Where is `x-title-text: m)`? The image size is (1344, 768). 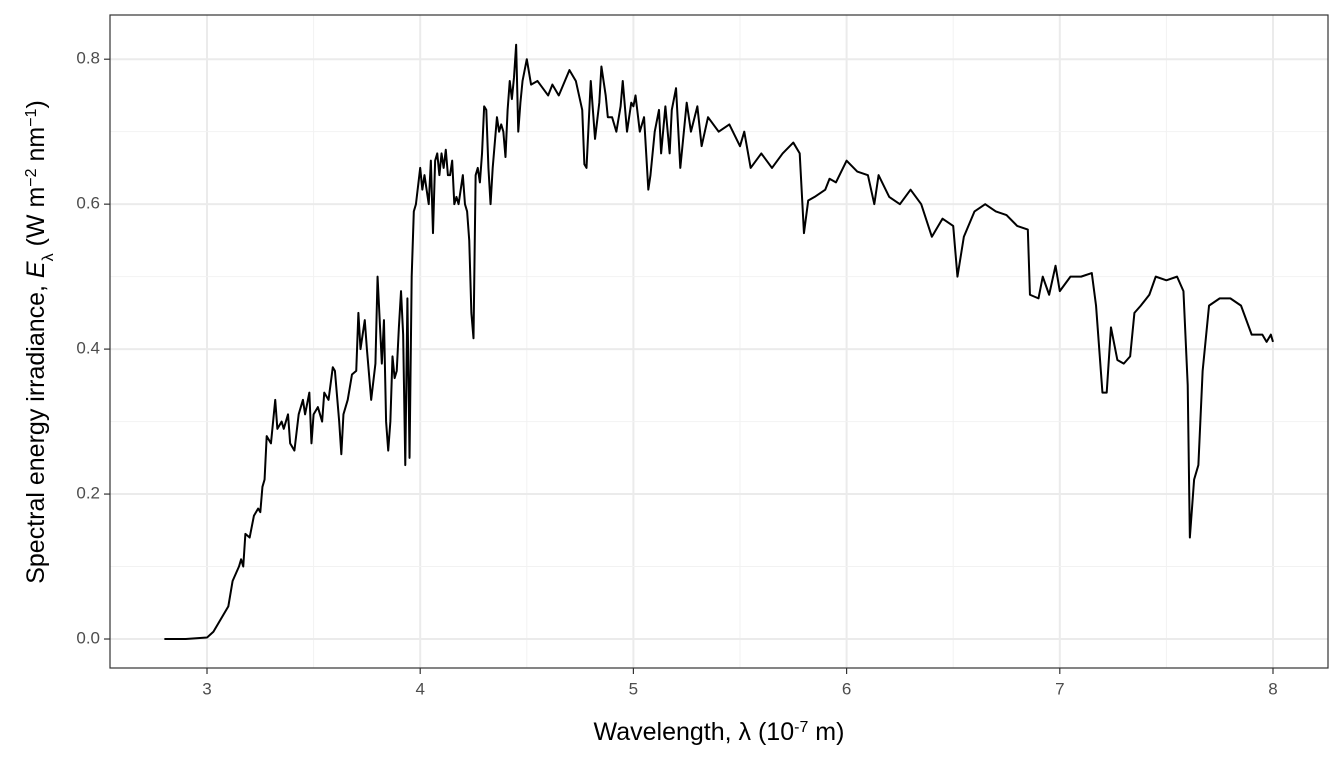
x-title-text: m) is located at coordinates (826, 732).